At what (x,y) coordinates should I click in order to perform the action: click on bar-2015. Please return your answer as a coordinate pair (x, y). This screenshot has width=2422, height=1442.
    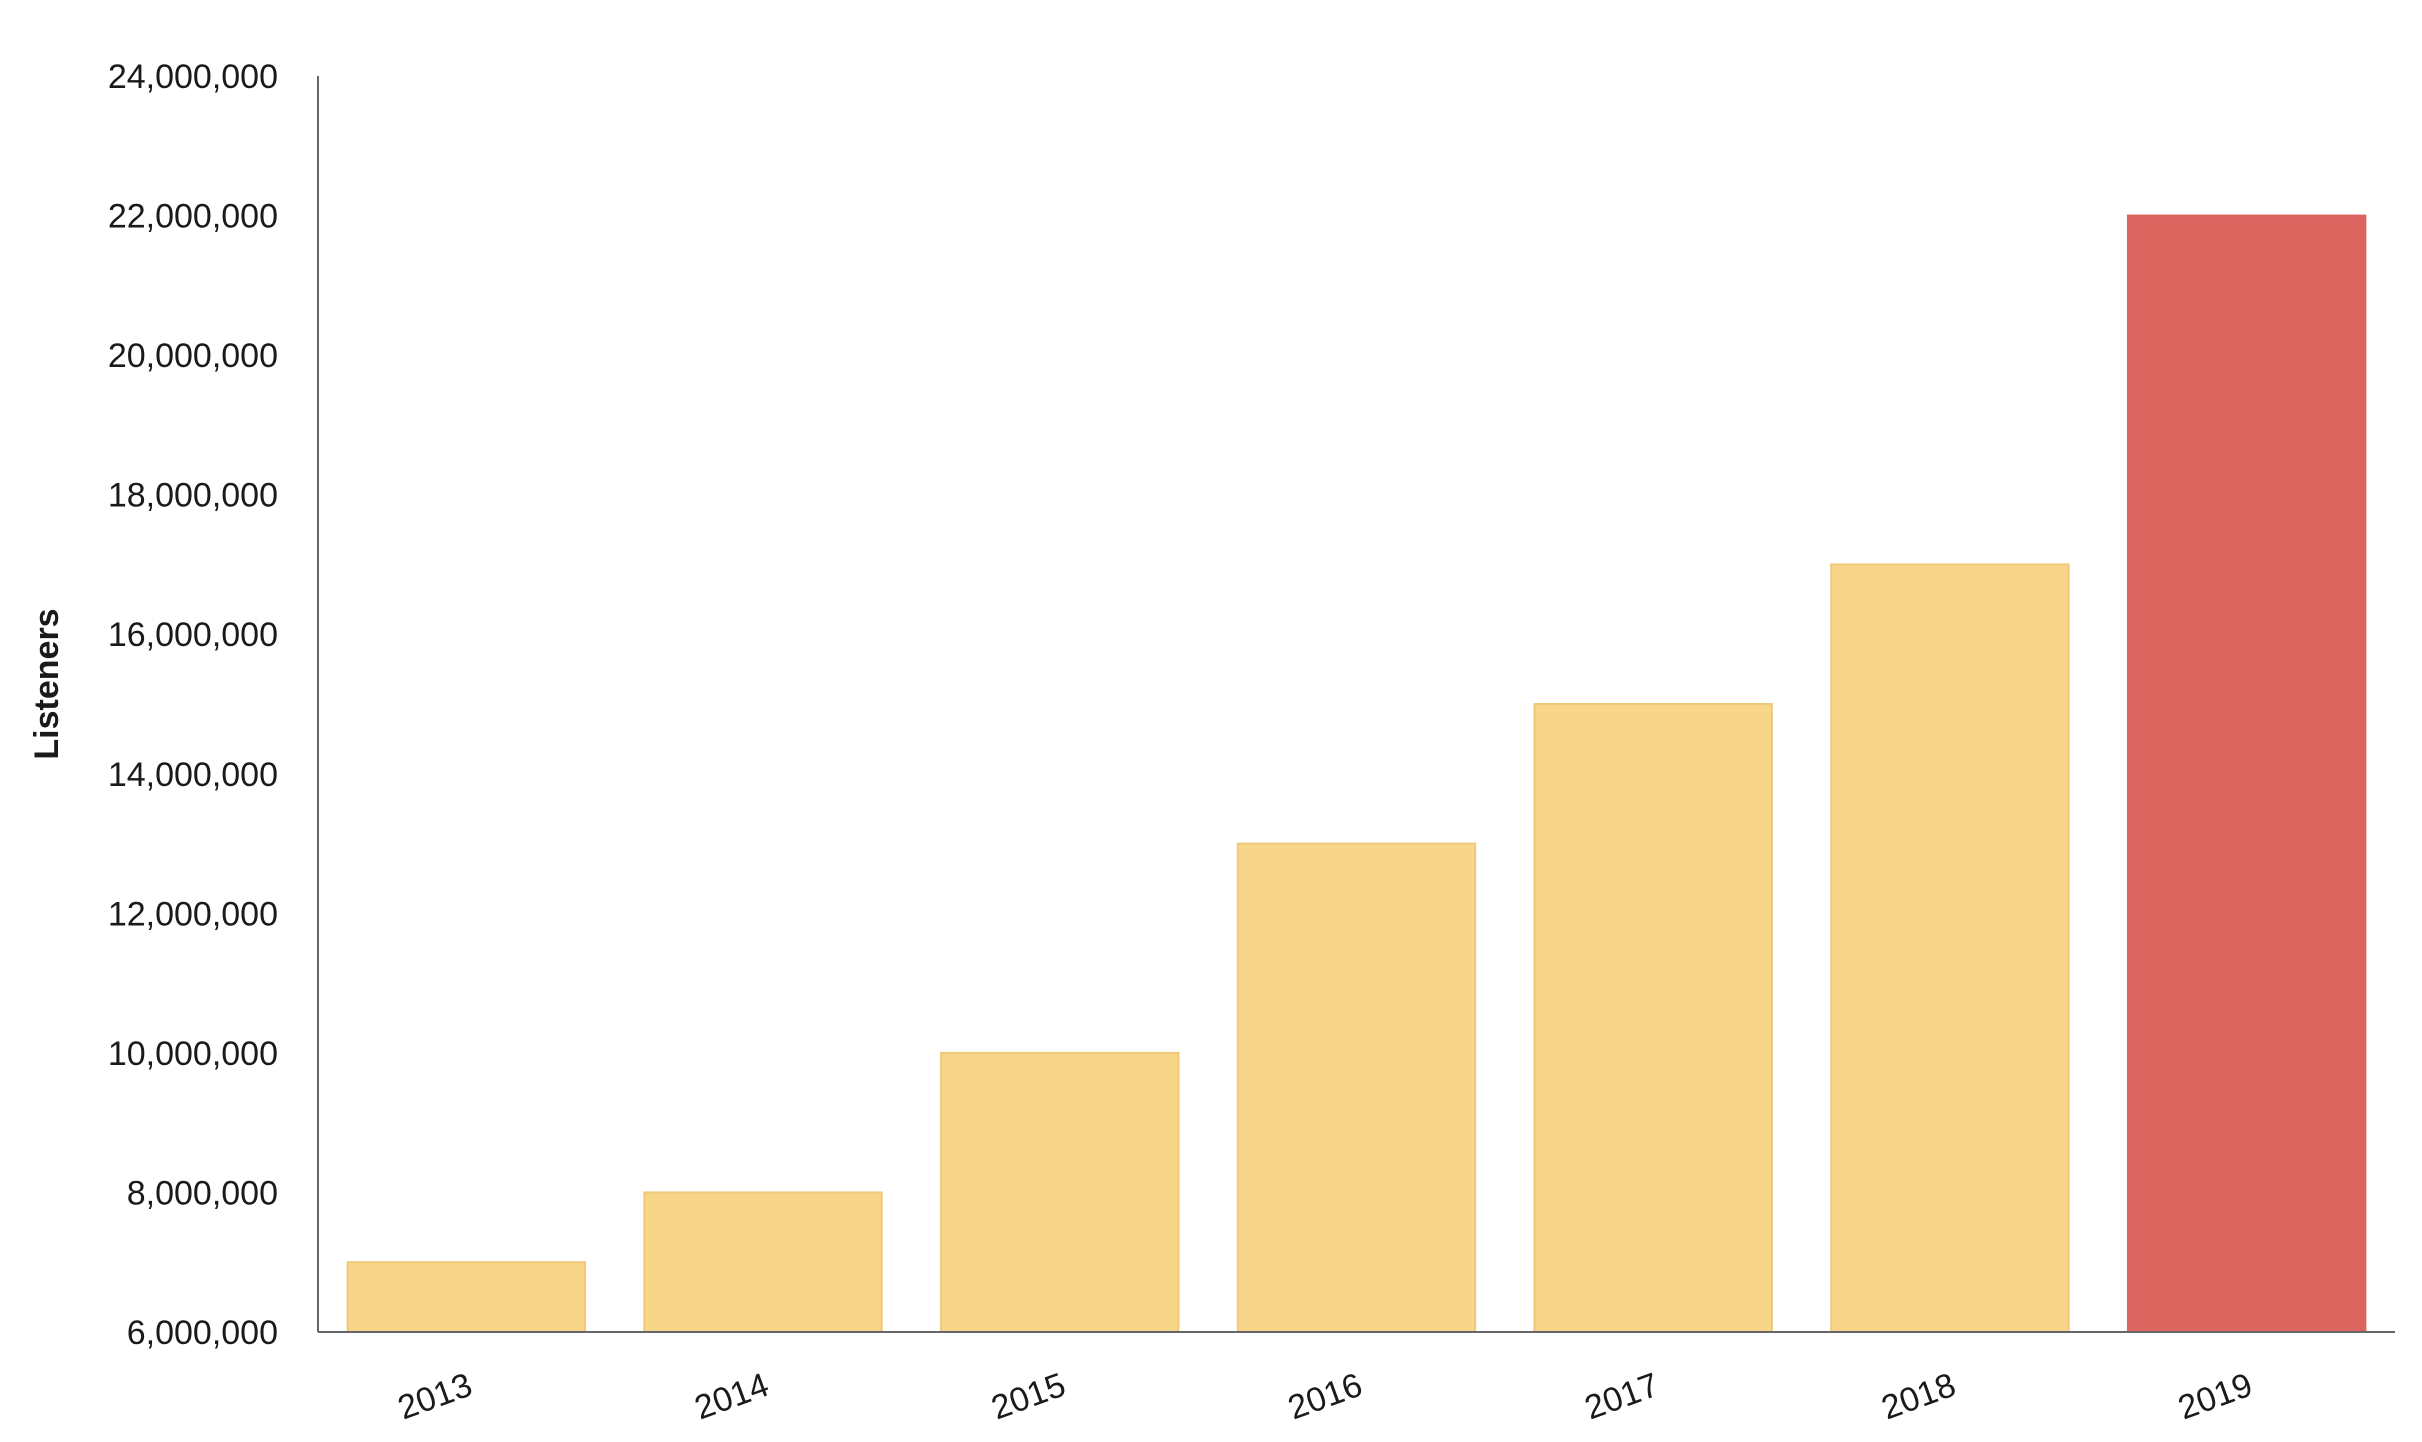
    Looking at the image, I should click on (1060, 1192).